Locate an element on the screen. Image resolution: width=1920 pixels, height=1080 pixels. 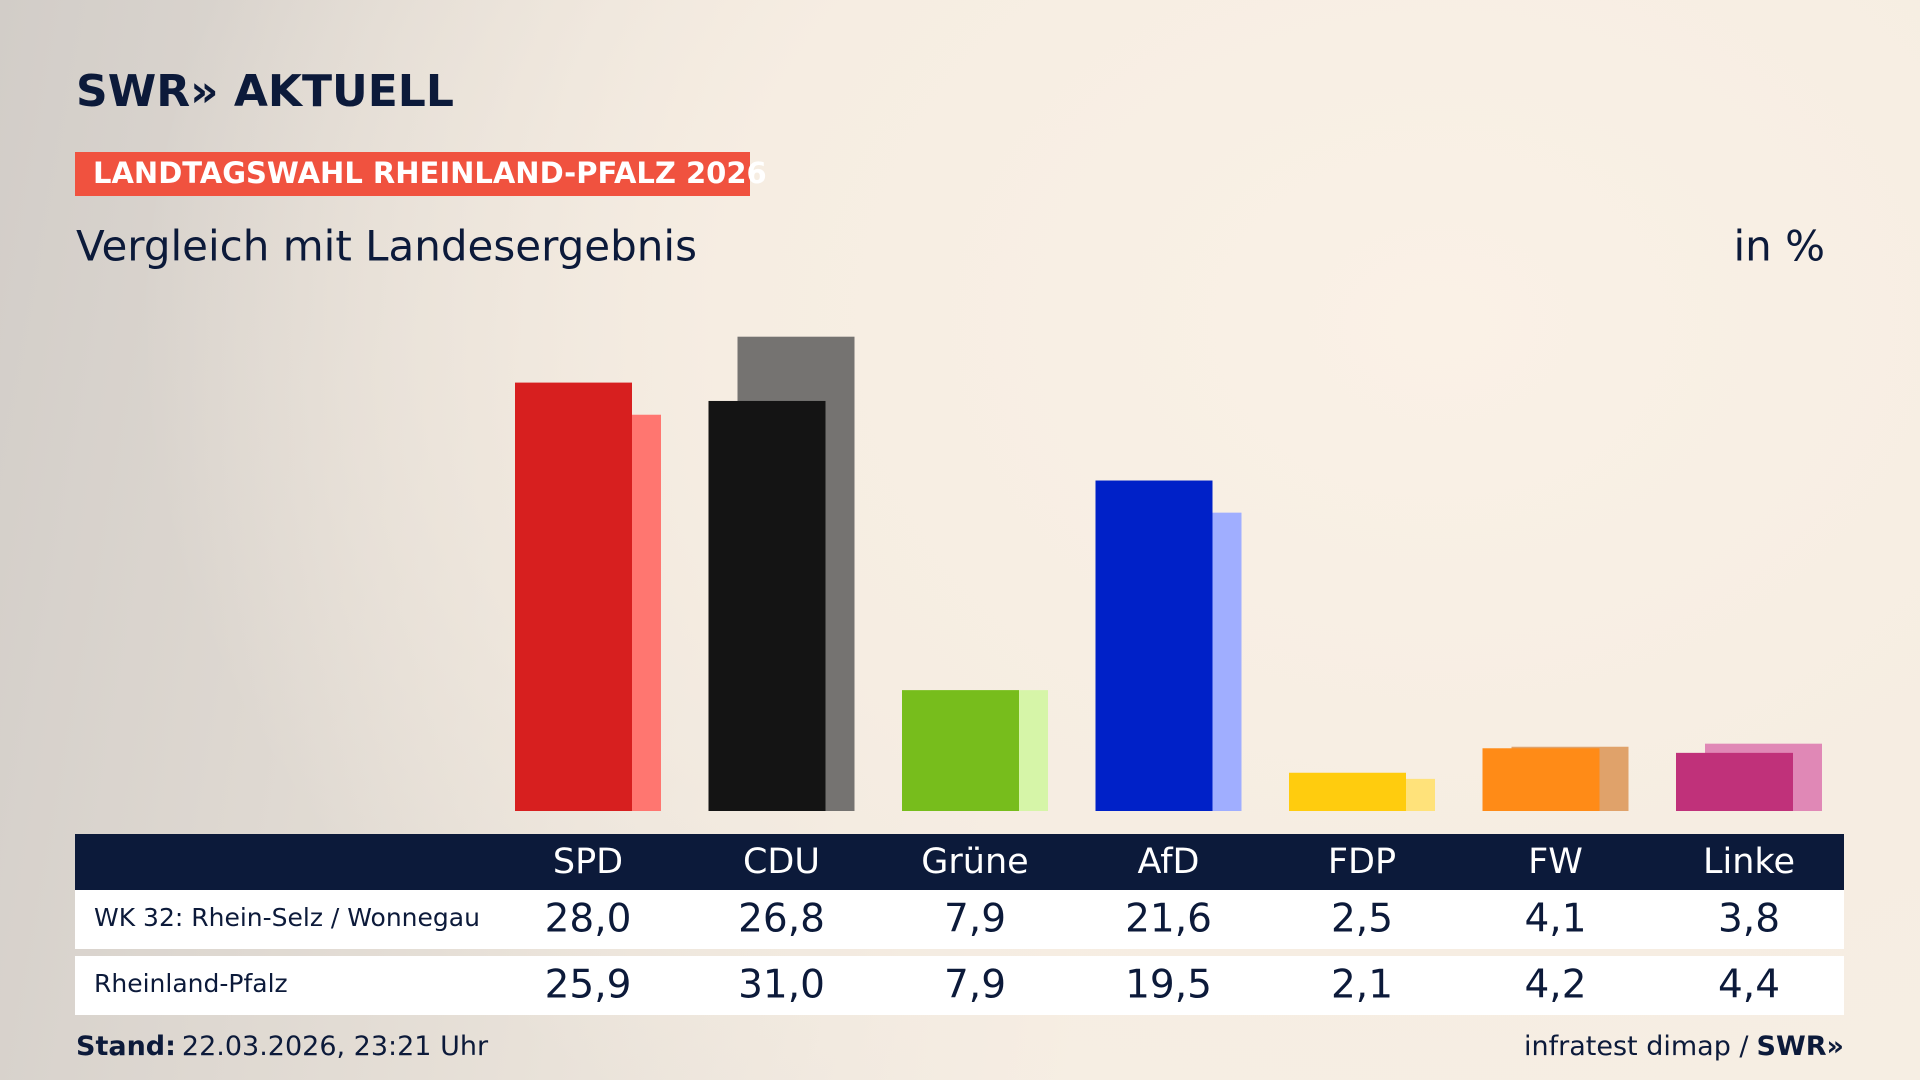
value-label: 2,5 is located at coordinates (1362, 919).